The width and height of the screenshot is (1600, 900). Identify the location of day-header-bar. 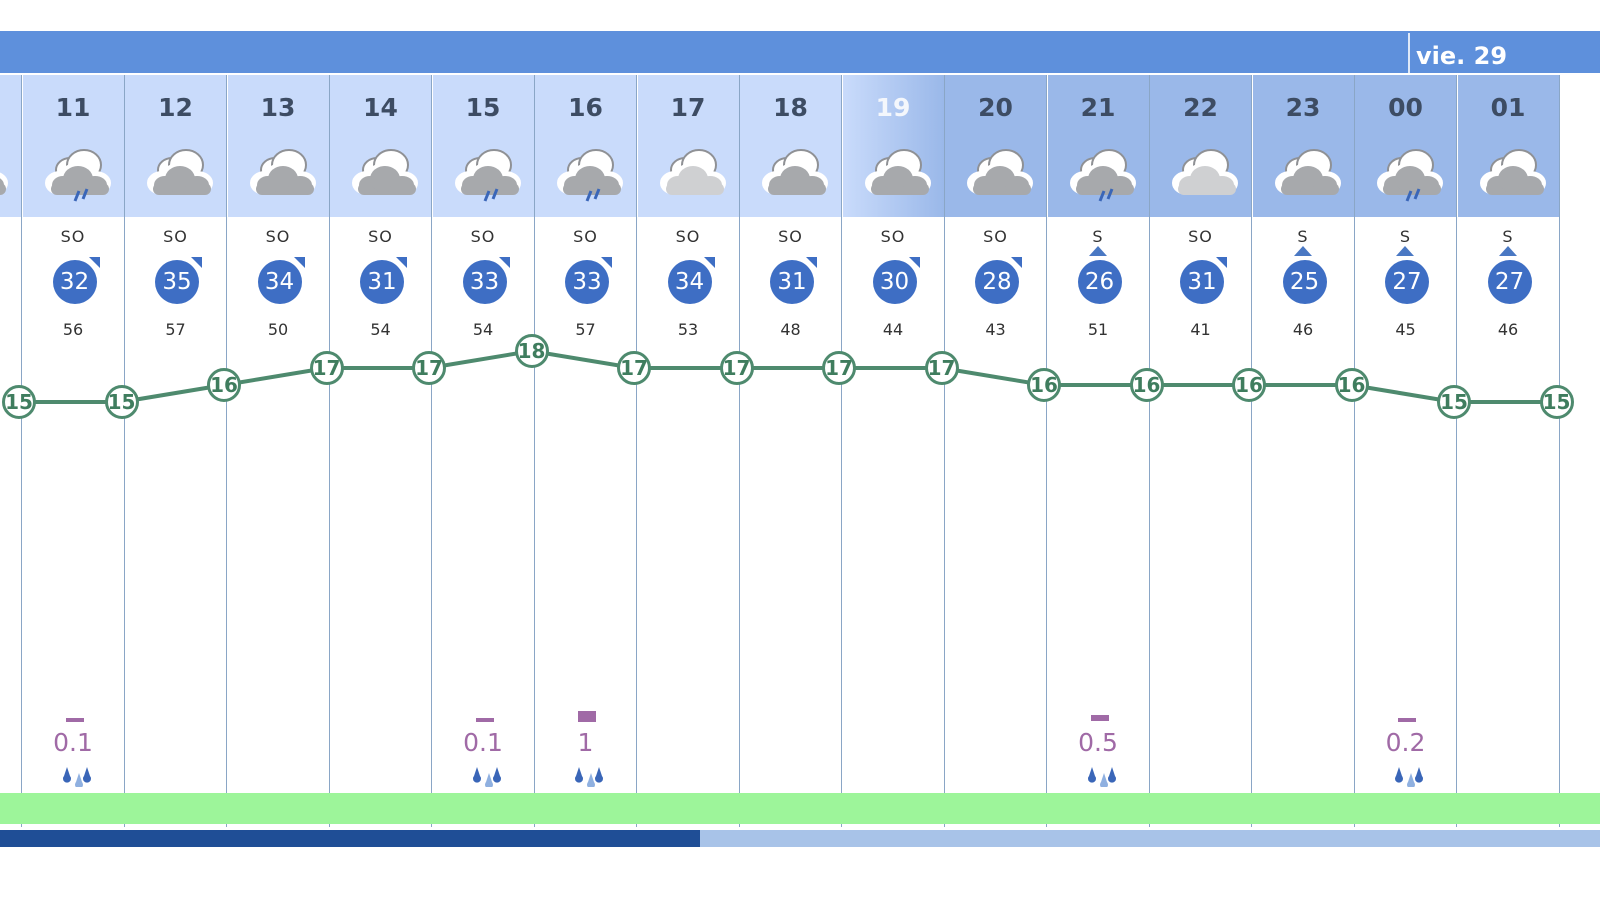
(800, 52).